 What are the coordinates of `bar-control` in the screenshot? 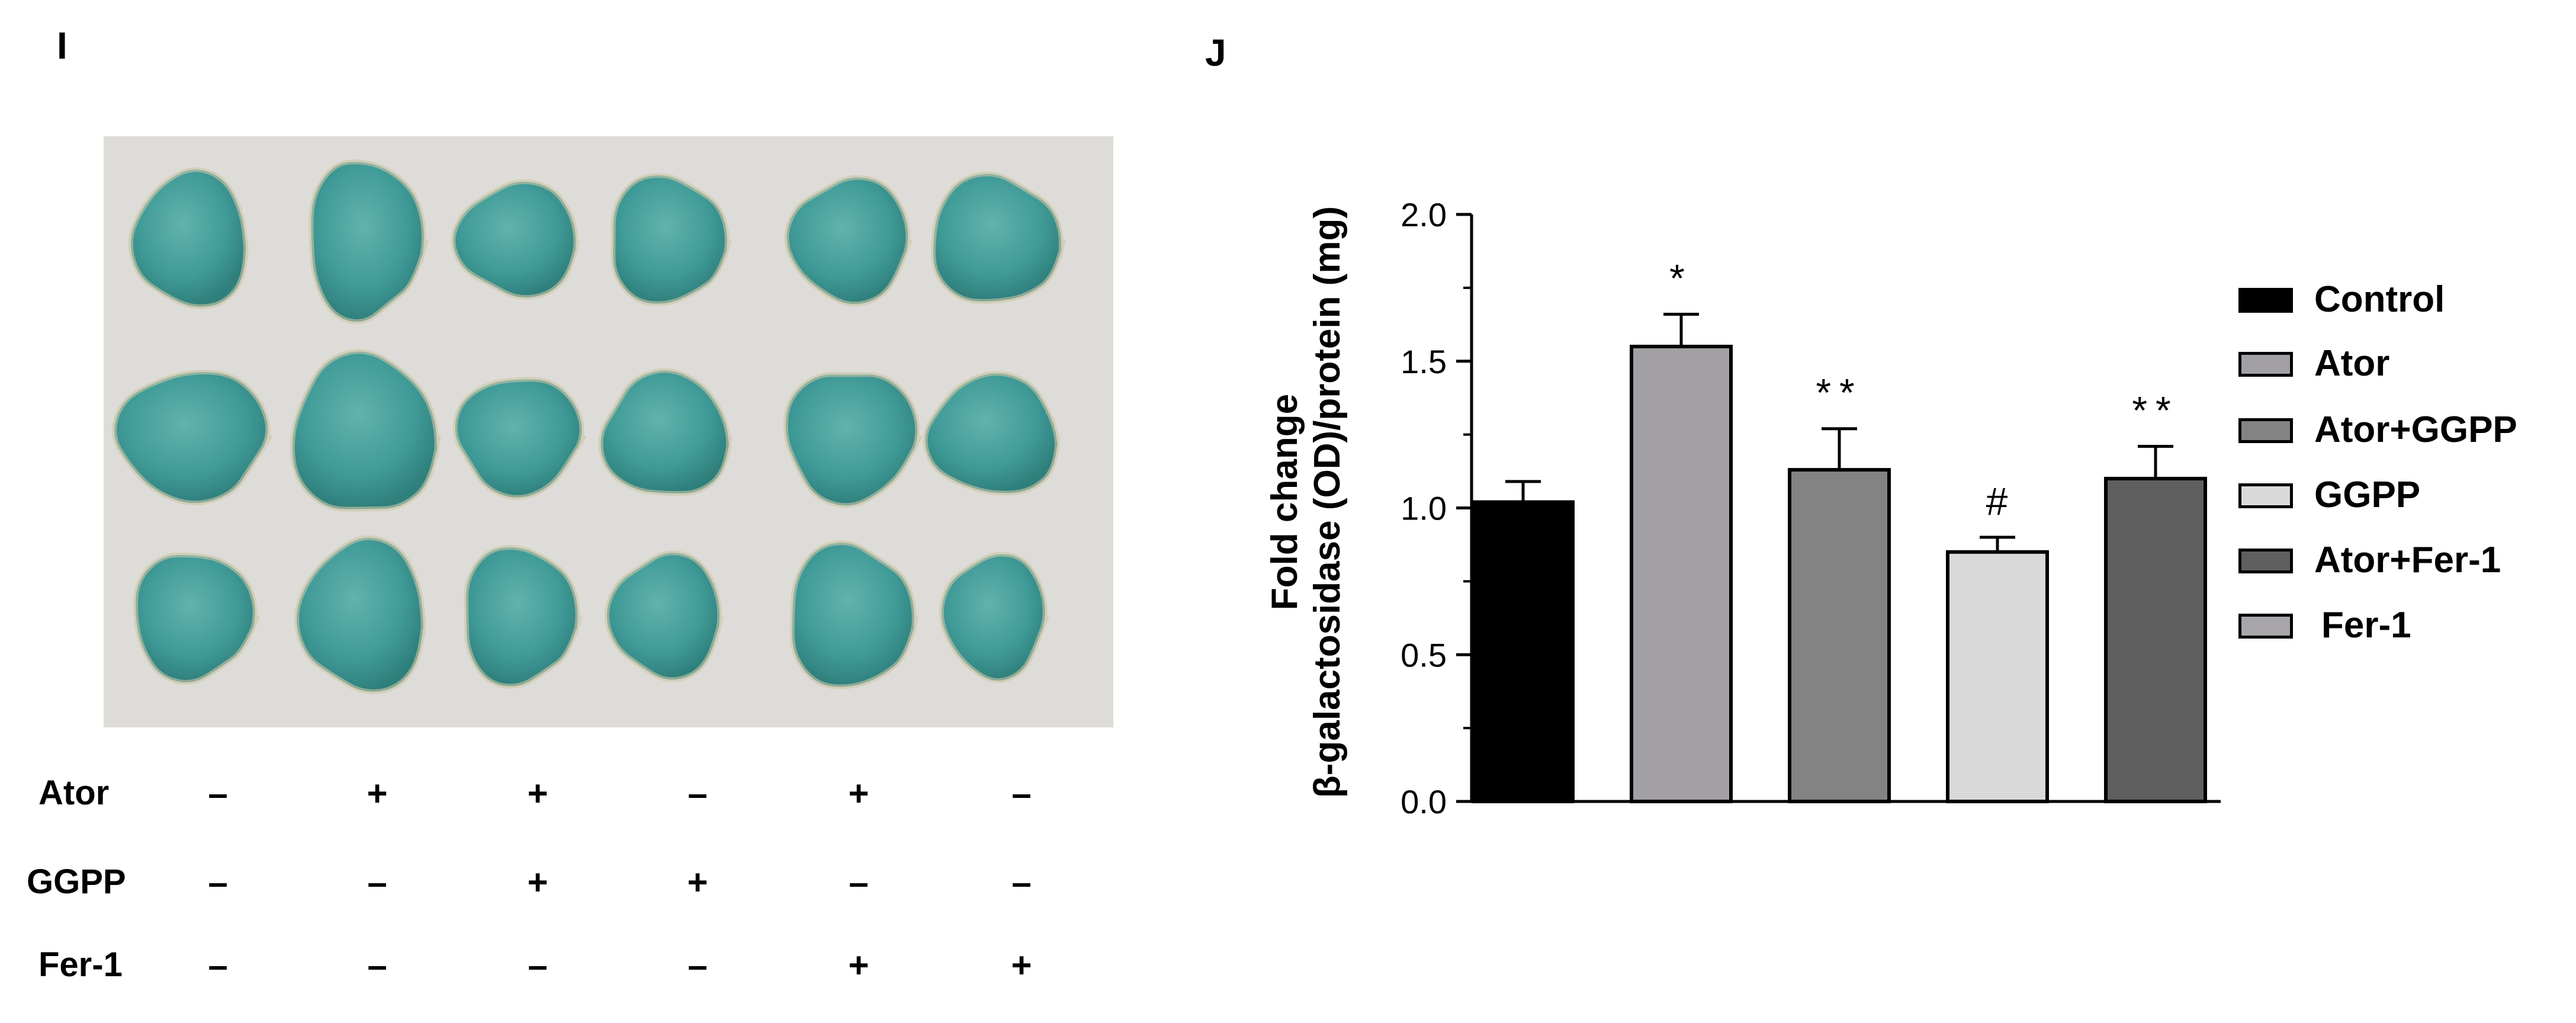 It's located at (1524, 652).